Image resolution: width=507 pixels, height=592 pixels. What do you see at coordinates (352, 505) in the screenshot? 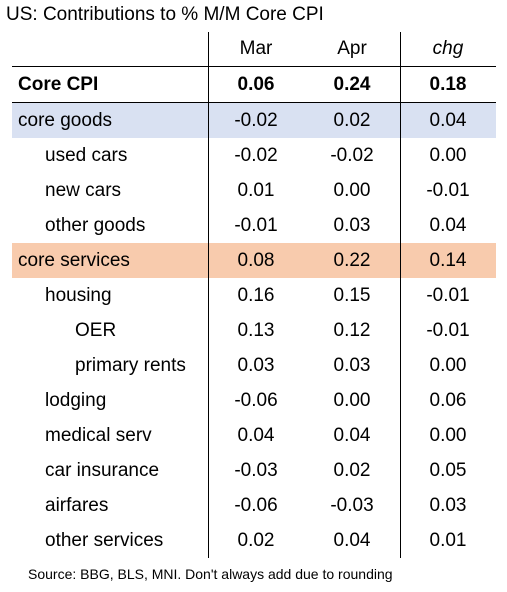
I see `apr-value: -0.03` at bounding box center [352, 505].